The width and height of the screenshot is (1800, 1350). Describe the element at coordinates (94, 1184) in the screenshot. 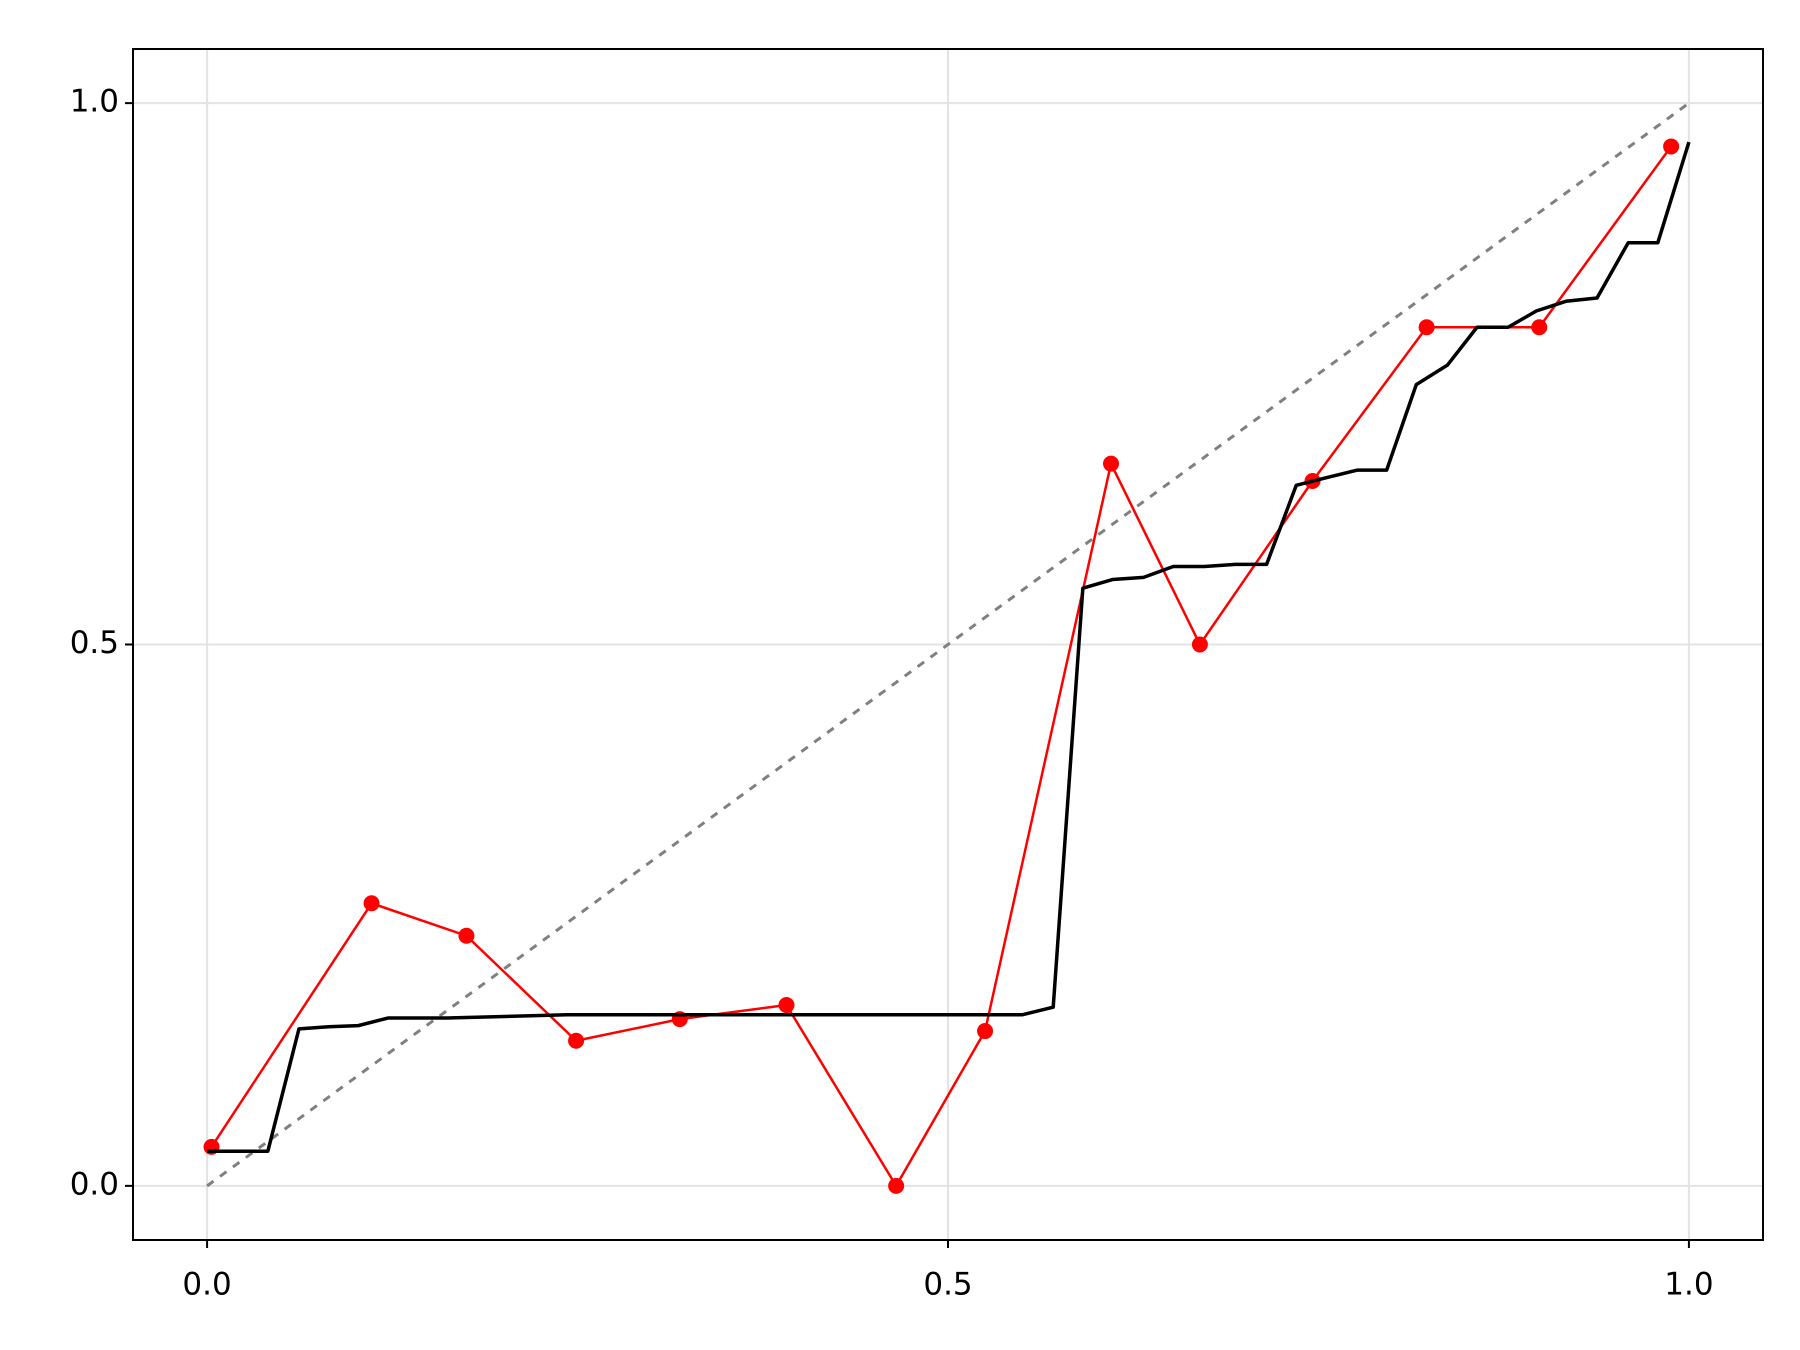

I see `y-tick-label: 0.0` at that location.